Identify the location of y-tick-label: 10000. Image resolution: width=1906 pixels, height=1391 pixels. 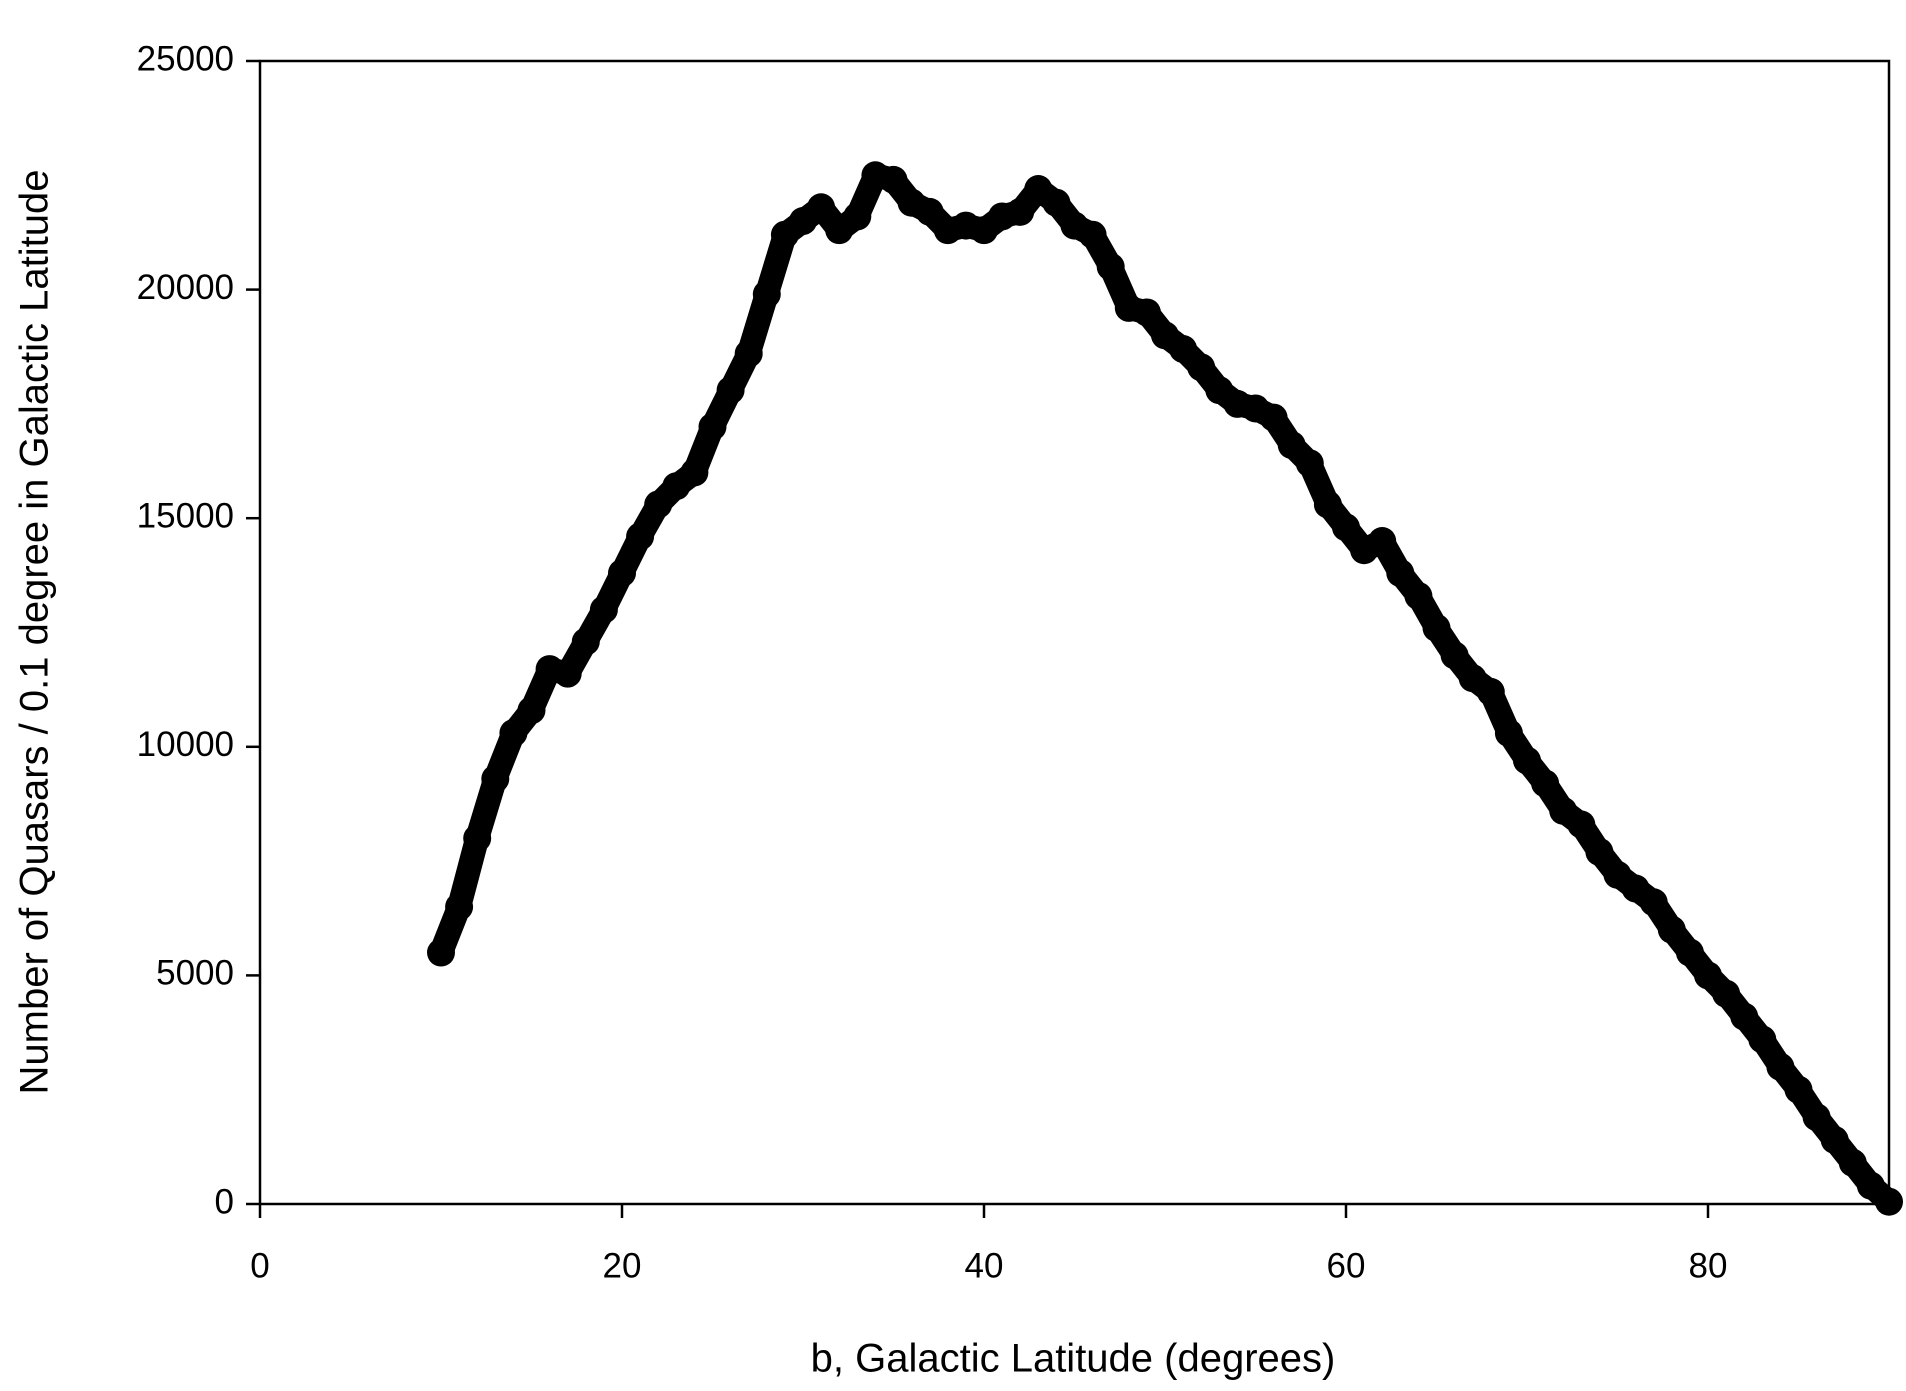
(185, 744).